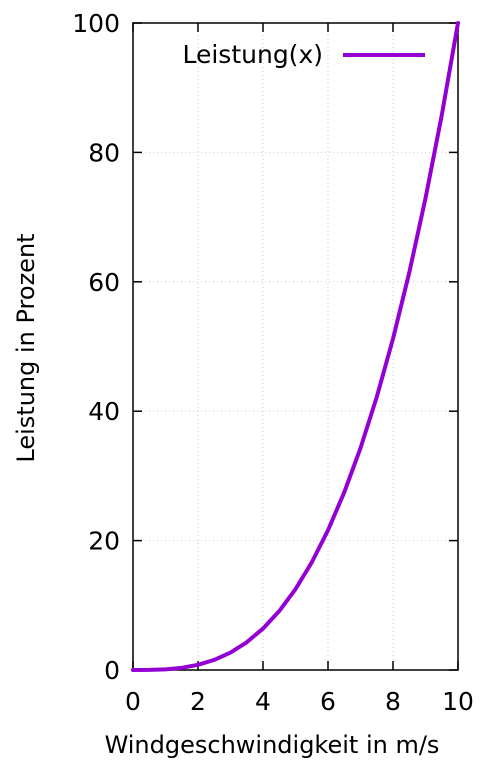 The height and width of the screenshot is (765, 485). Describe the element at coordinates (198, 701) in the screenshot. I see `x-tick-label: 2` at that location.